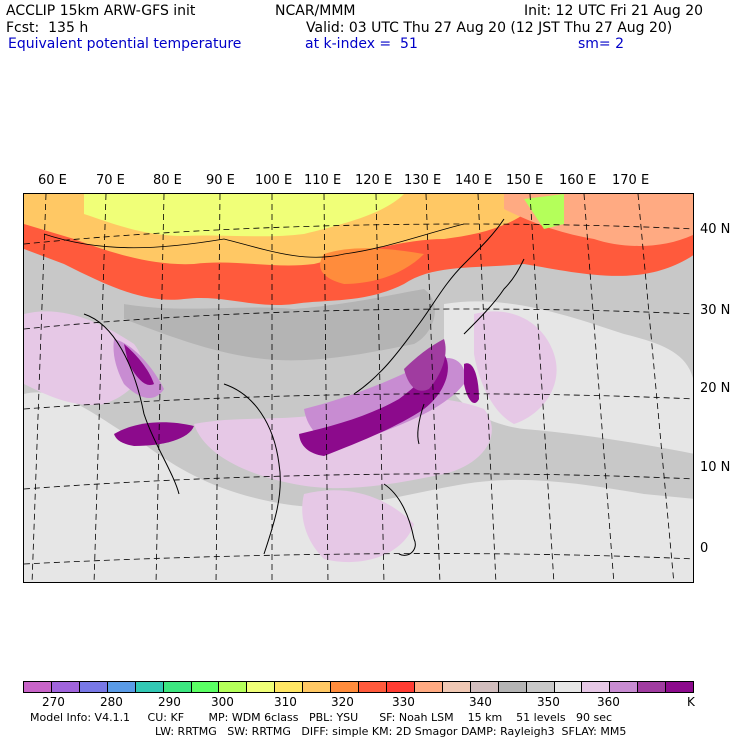 The image size is (740, 740). I want to click on colorbar-tick: 270, so click(53, 702).